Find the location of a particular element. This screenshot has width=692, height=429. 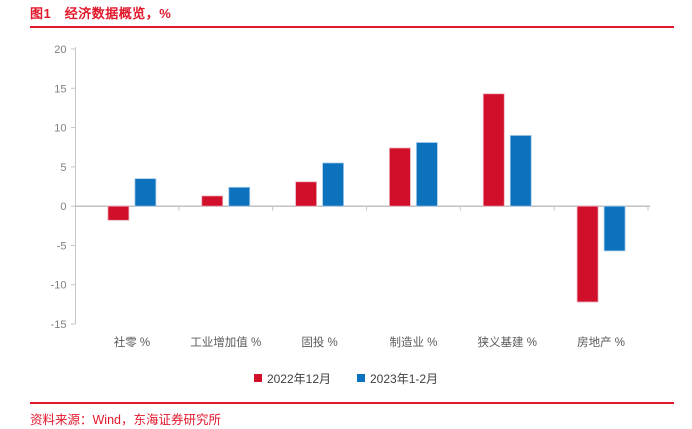

legend-label: 2022年12月 is located at coordinates (298, 378).